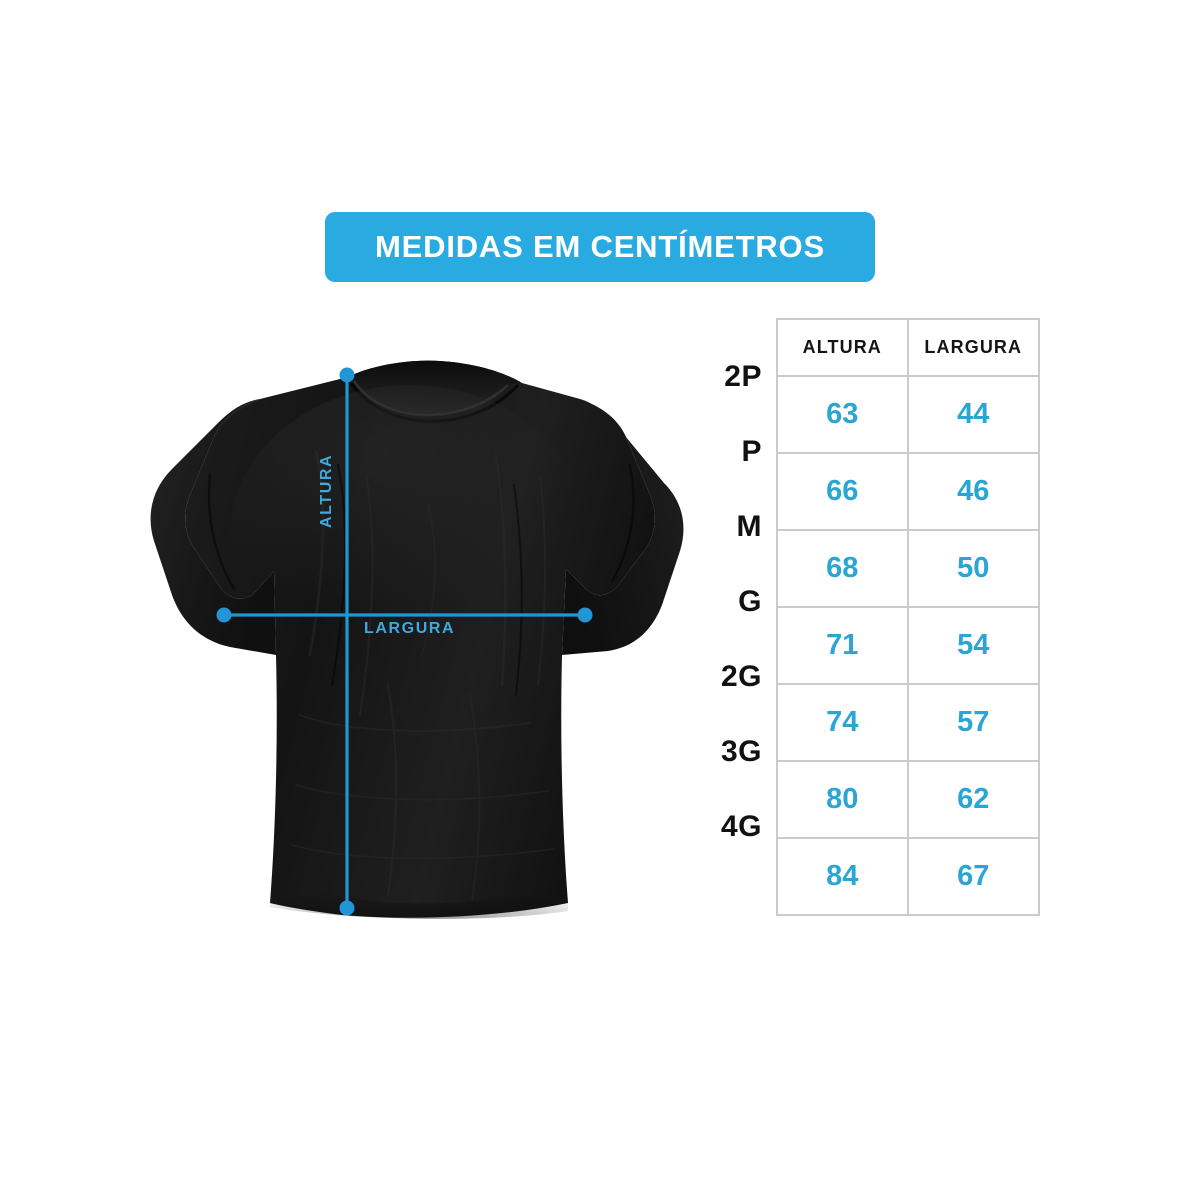 The width and height of the screenshot is (1200, 1200). What do you see at coordinates (973, 645) in the screenshot?
I see `cell-largura: 54` at bounding box center [973, 645].